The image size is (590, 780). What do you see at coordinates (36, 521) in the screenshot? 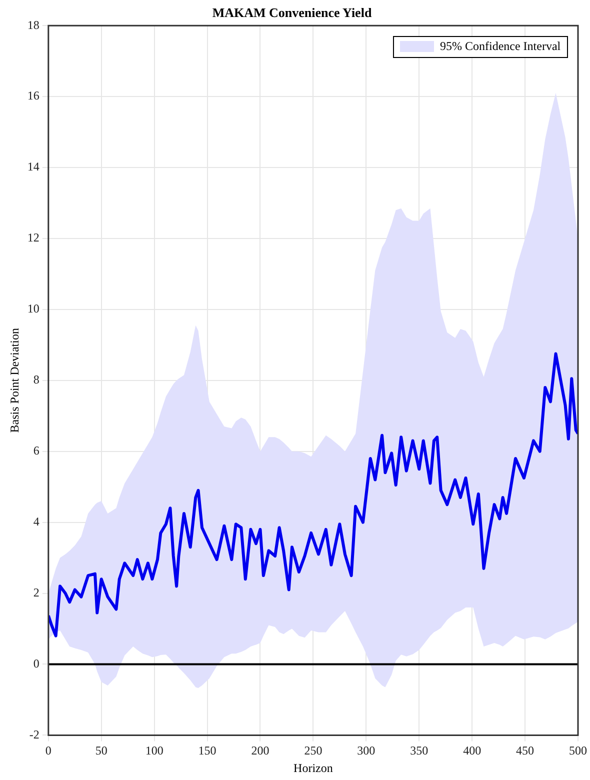
I see `y-tick-label: 4` at bounding box center [36, 521].